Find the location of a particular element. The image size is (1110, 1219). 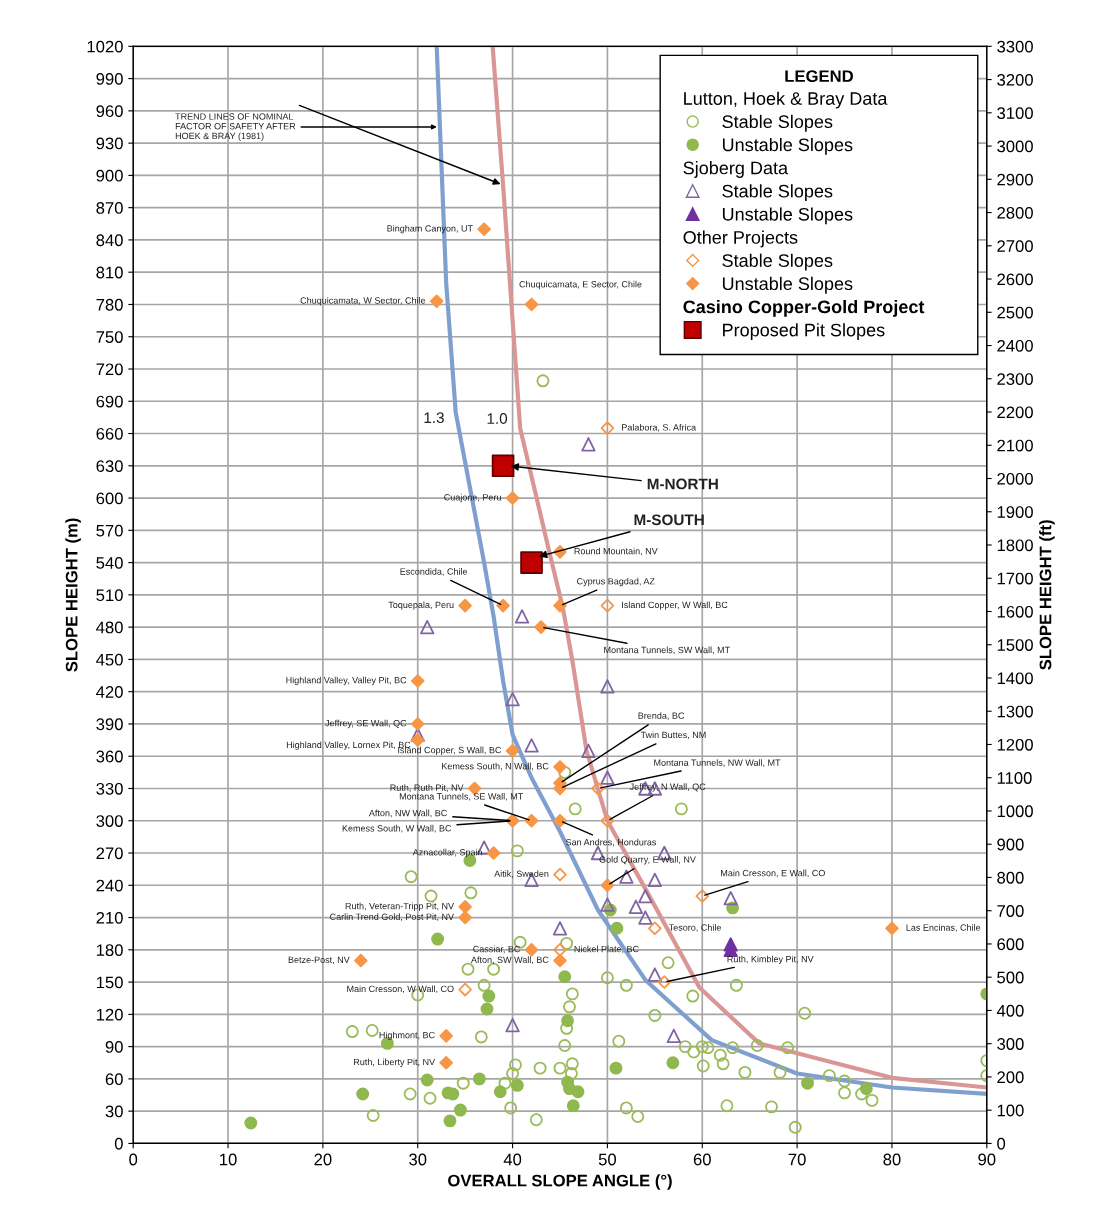

y2-tick-label: 300 is located at coordinates (1010, 1044).